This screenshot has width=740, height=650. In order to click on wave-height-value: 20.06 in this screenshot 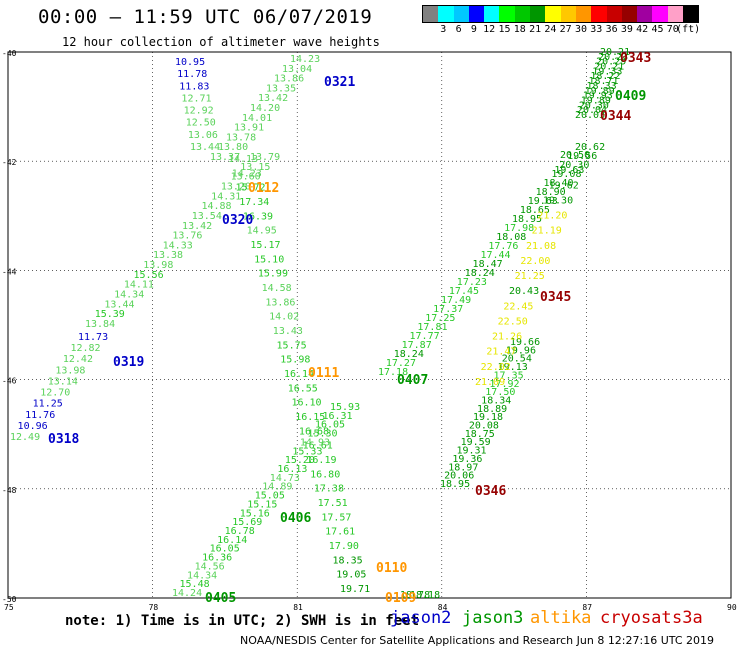, I will do `click(459, 476)`.